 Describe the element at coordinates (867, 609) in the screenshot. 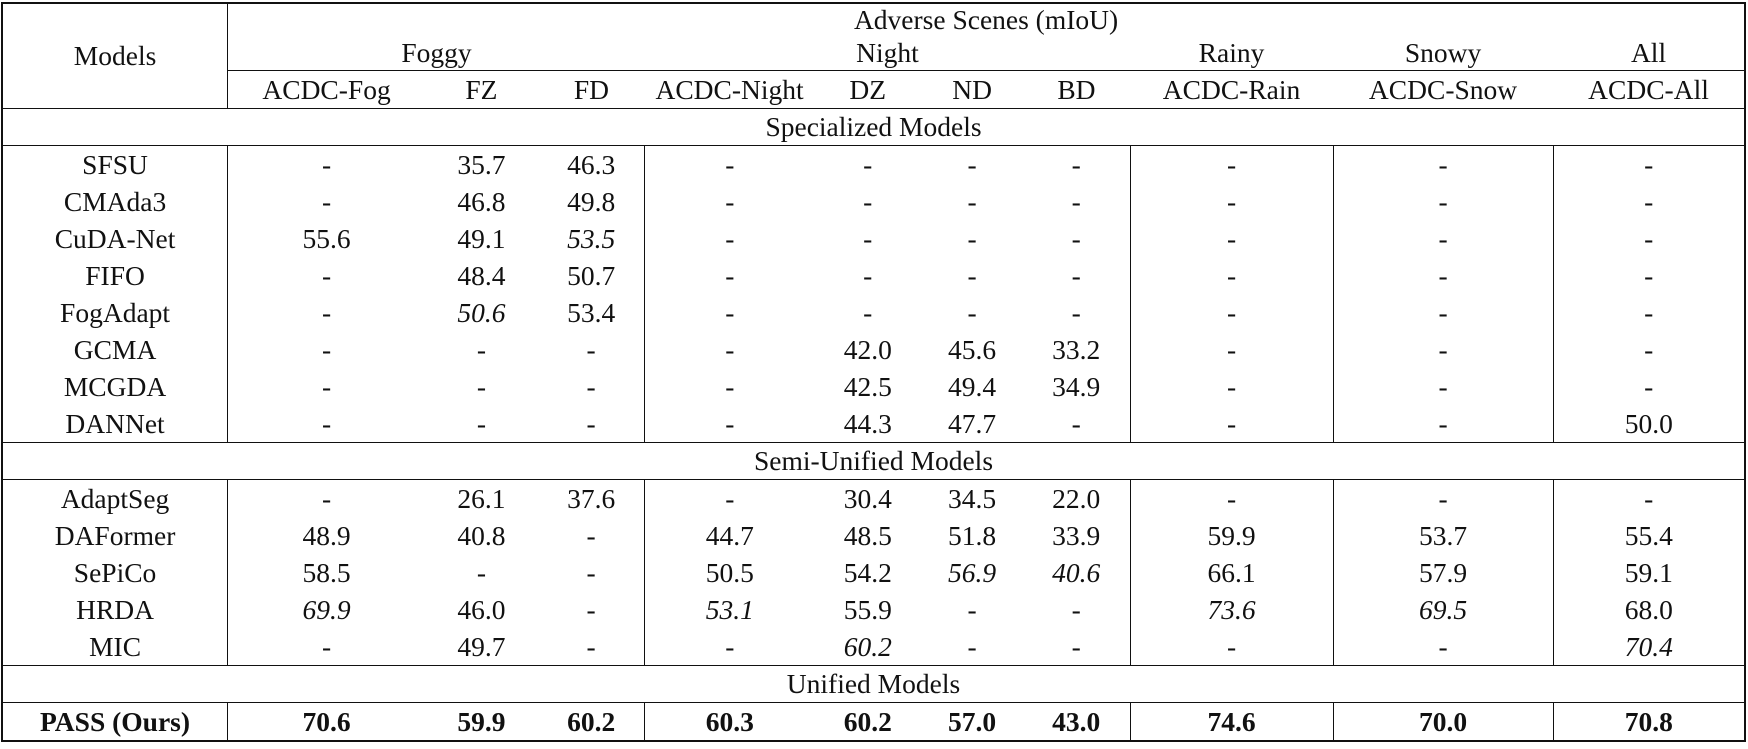

I see `value-cell: 55.9` at that location.